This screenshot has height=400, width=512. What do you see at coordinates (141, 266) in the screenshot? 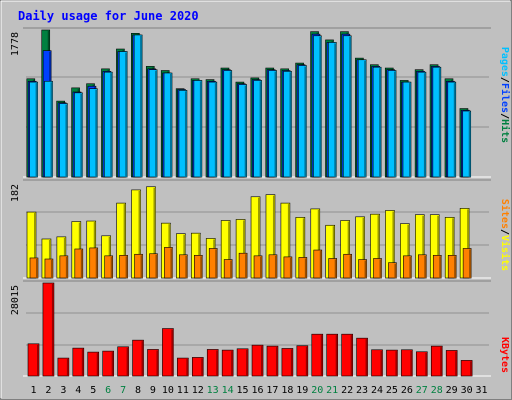
I see `bar-sites-day-8-shade` at bounding box center [141, 266].